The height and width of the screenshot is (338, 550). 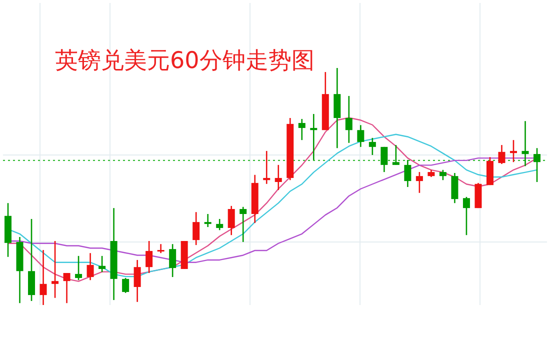 What do you see at coordinates (184, 61) in the screenshot?
I see `chart-title: 英镑兑美元60分钟走势图` at bounding box center [184, 61].